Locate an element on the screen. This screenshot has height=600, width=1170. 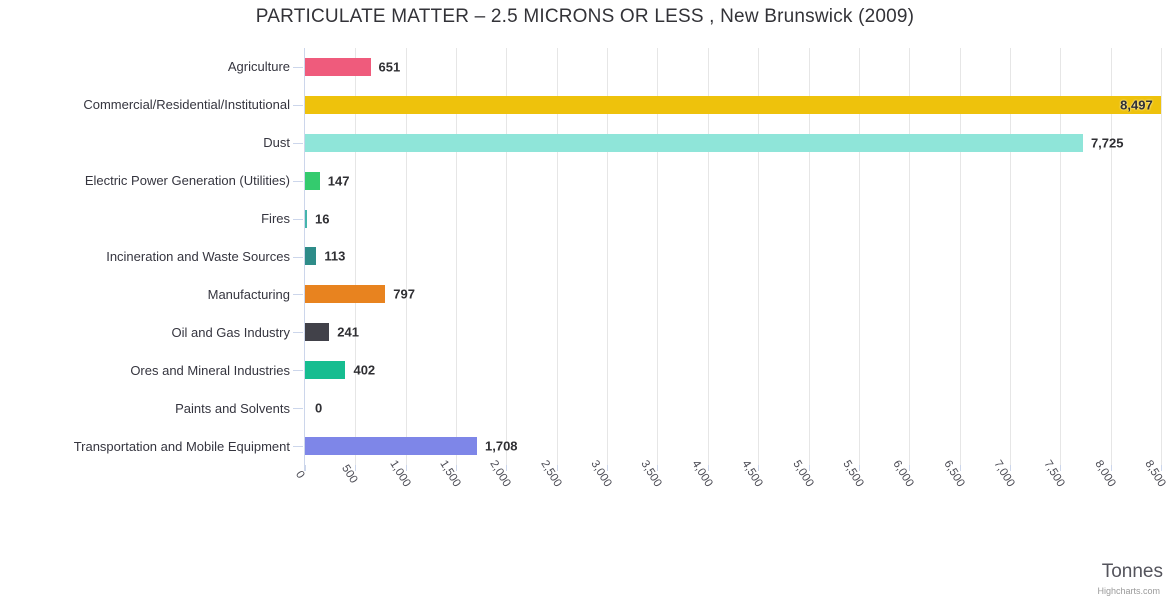
highcharts-credit: Highcharts.com is located at coordinates (1128, 591).